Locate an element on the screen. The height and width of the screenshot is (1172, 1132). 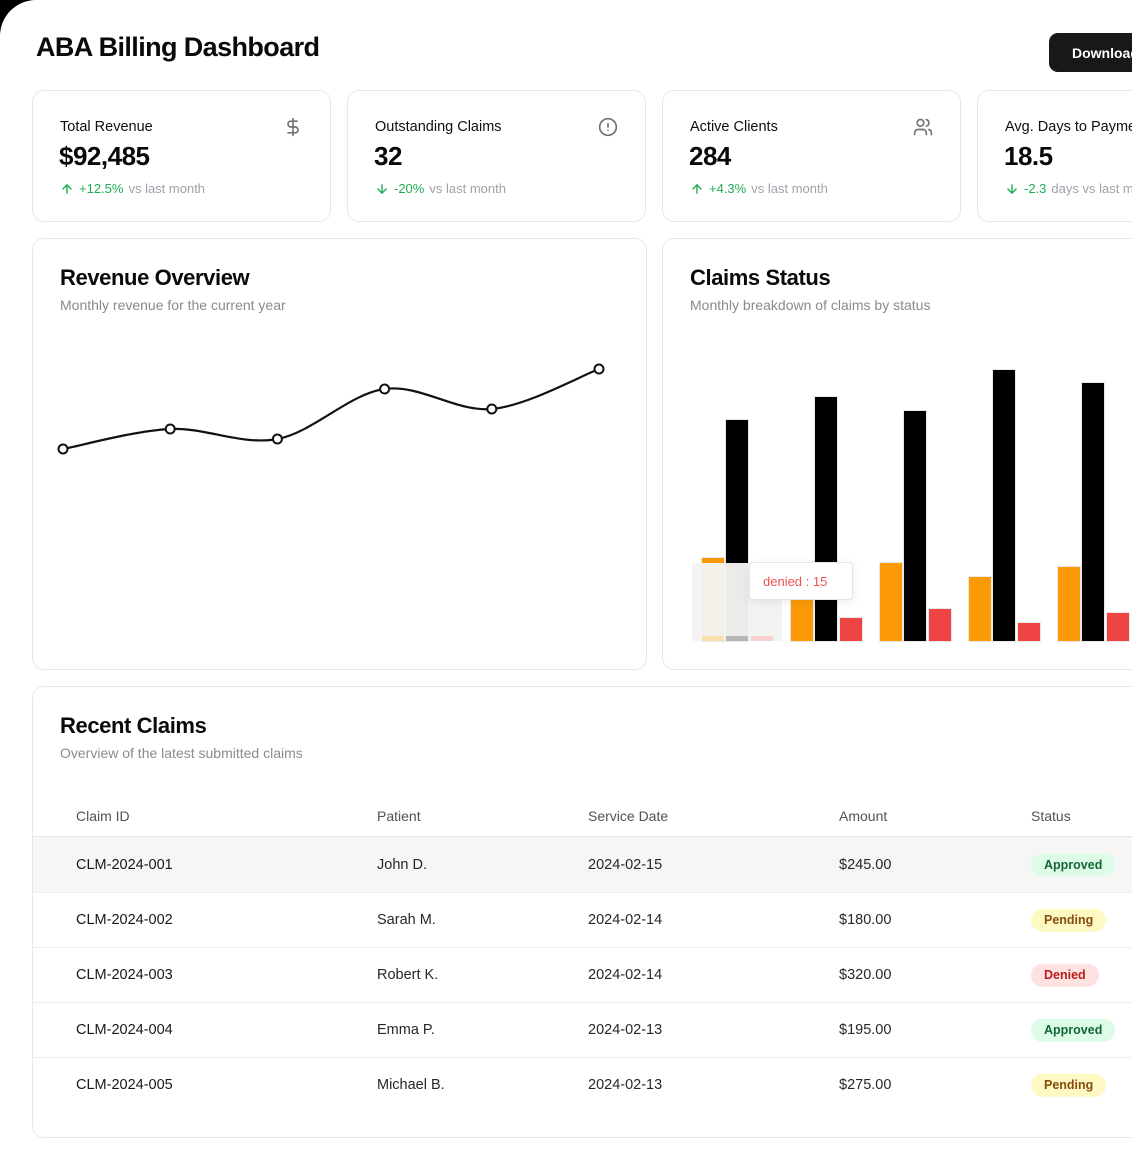
column-header-patient: Patient is located at coordinates (399, 815).